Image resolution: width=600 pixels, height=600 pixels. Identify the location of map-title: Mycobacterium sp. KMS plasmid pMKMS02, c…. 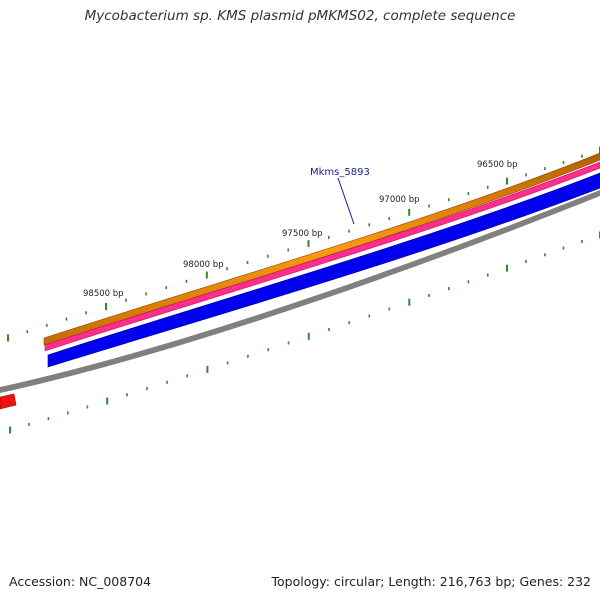
(300, 16).